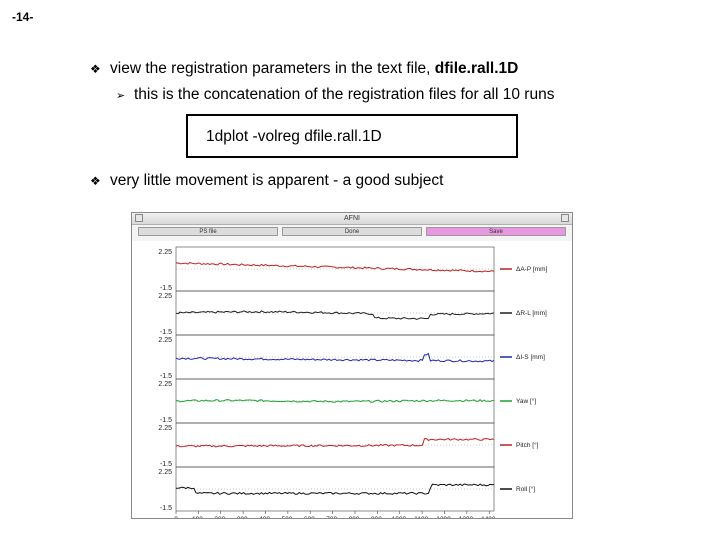 This screenshot has width=720, height=540. What do you see at coordinates (400, 517) in the screenshot?
I see `x-tick-label: 1000.` at bounding box center [400, 517].